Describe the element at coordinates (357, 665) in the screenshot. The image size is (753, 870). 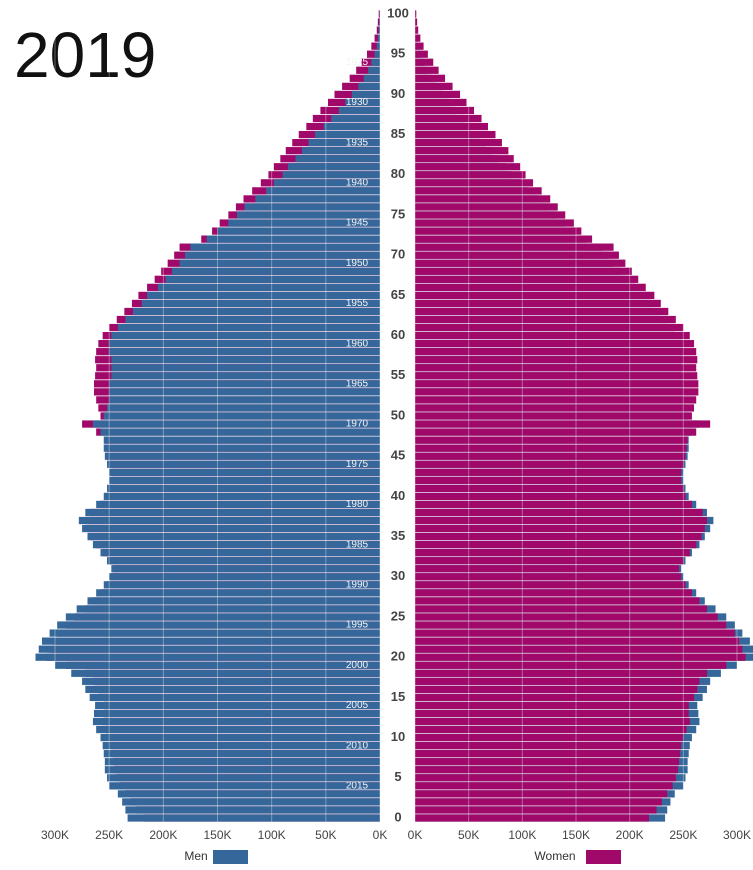
I see `birth-year-label: 2000` at that location.